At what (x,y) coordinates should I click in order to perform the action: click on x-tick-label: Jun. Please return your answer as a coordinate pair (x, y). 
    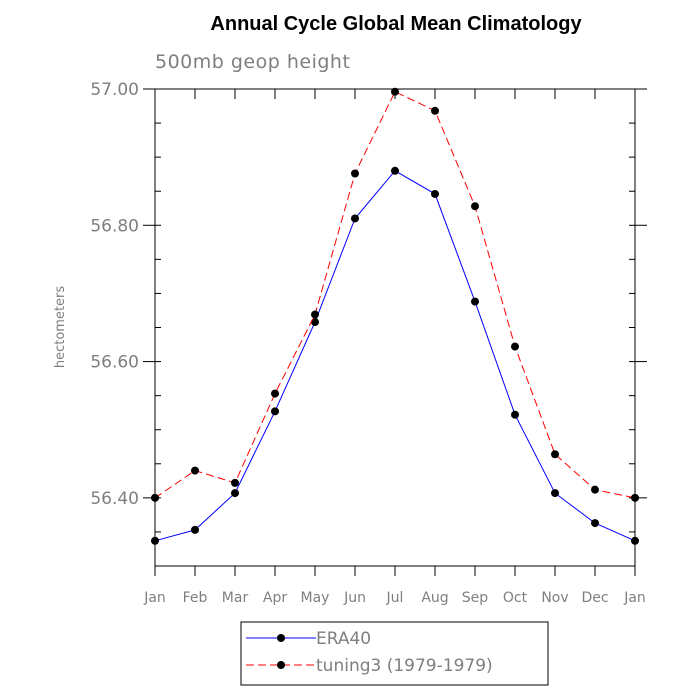
    Looking at the image, I should click on (354, 598).